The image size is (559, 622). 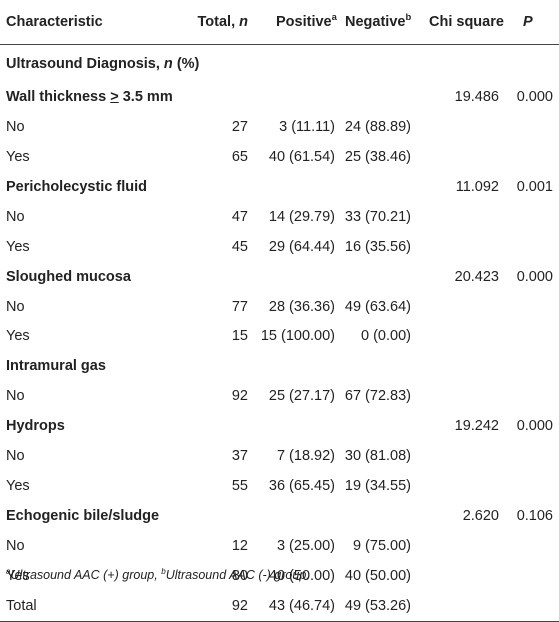 I want to click on col-header-total-n: n, so click(x=243, y=22).